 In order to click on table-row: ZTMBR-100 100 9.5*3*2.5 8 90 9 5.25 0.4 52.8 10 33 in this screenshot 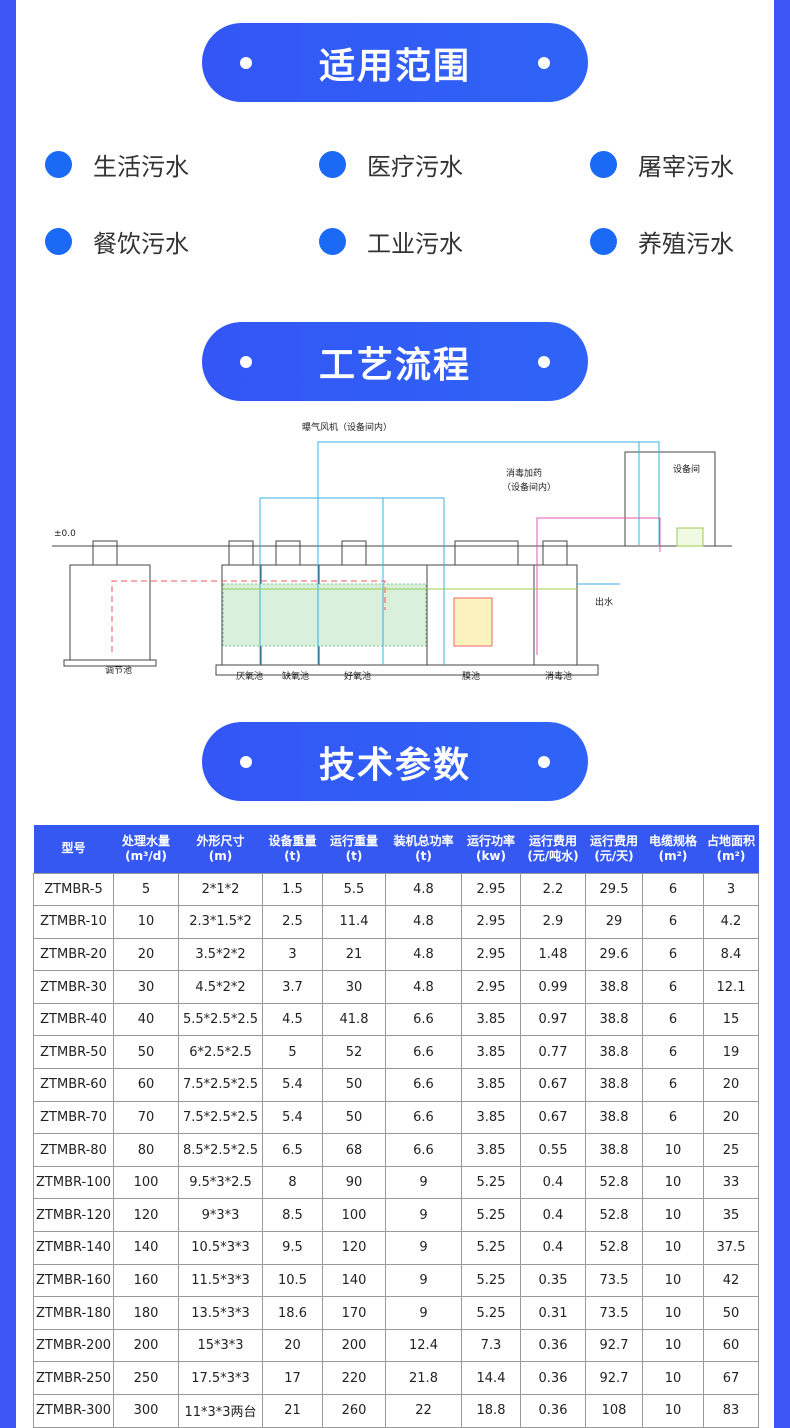, I will do `click(396, 1182)`.